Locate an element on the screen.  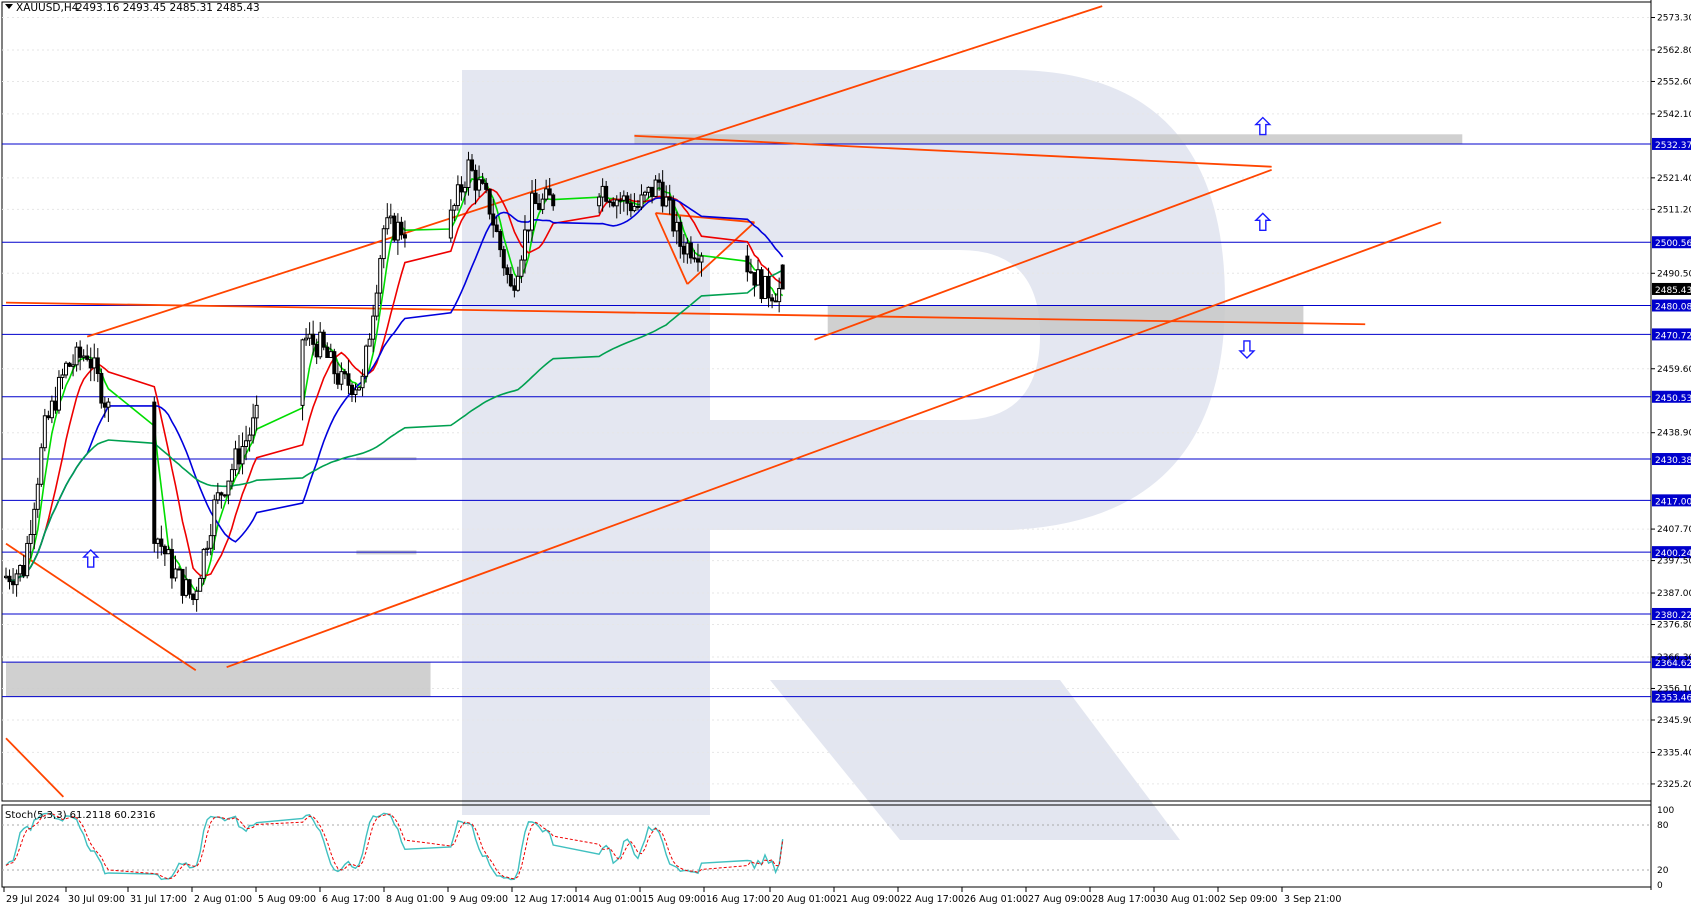
stoch-panel-frame is located at coordinates (826, 846).